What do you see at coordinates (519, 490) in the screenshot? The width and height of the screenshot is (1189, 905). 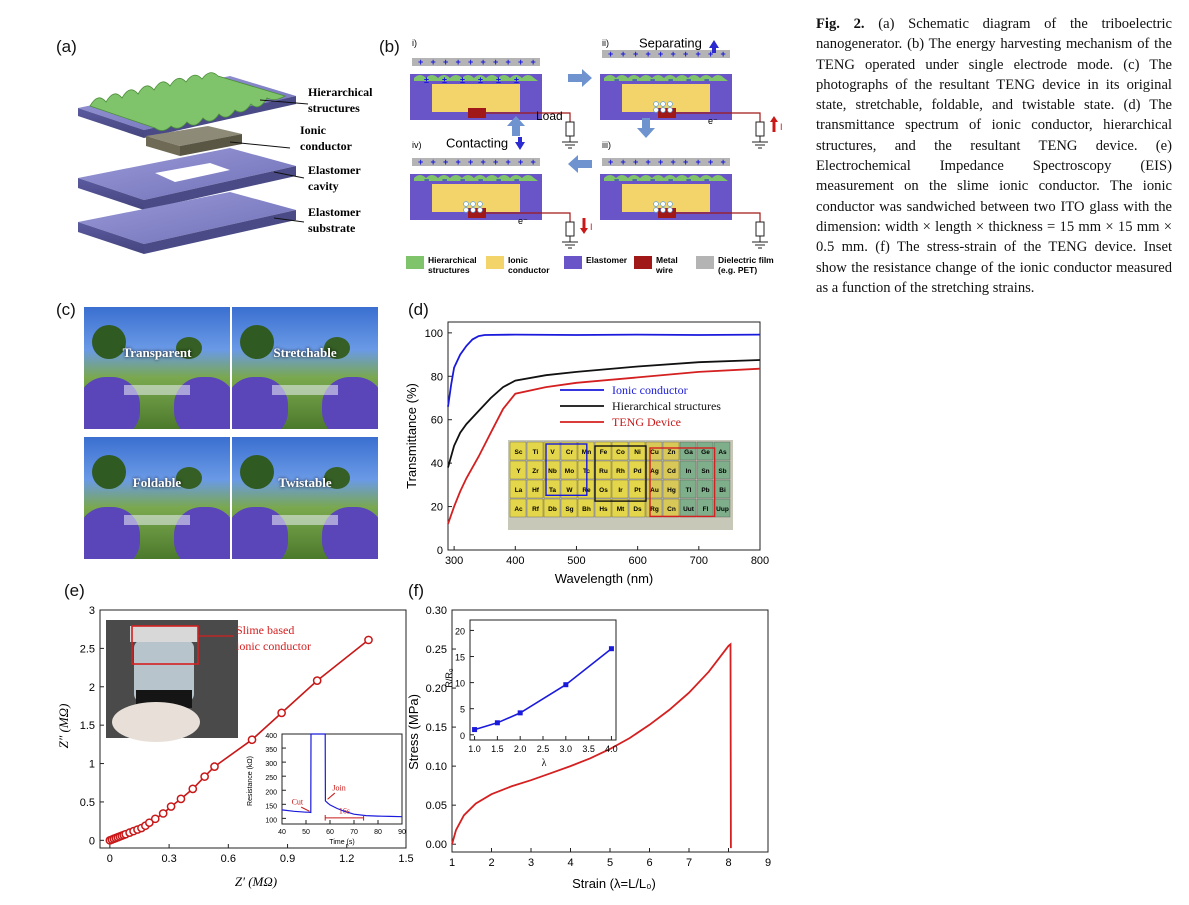 I see `element-symbol: La` at bounding box center [519, 490].